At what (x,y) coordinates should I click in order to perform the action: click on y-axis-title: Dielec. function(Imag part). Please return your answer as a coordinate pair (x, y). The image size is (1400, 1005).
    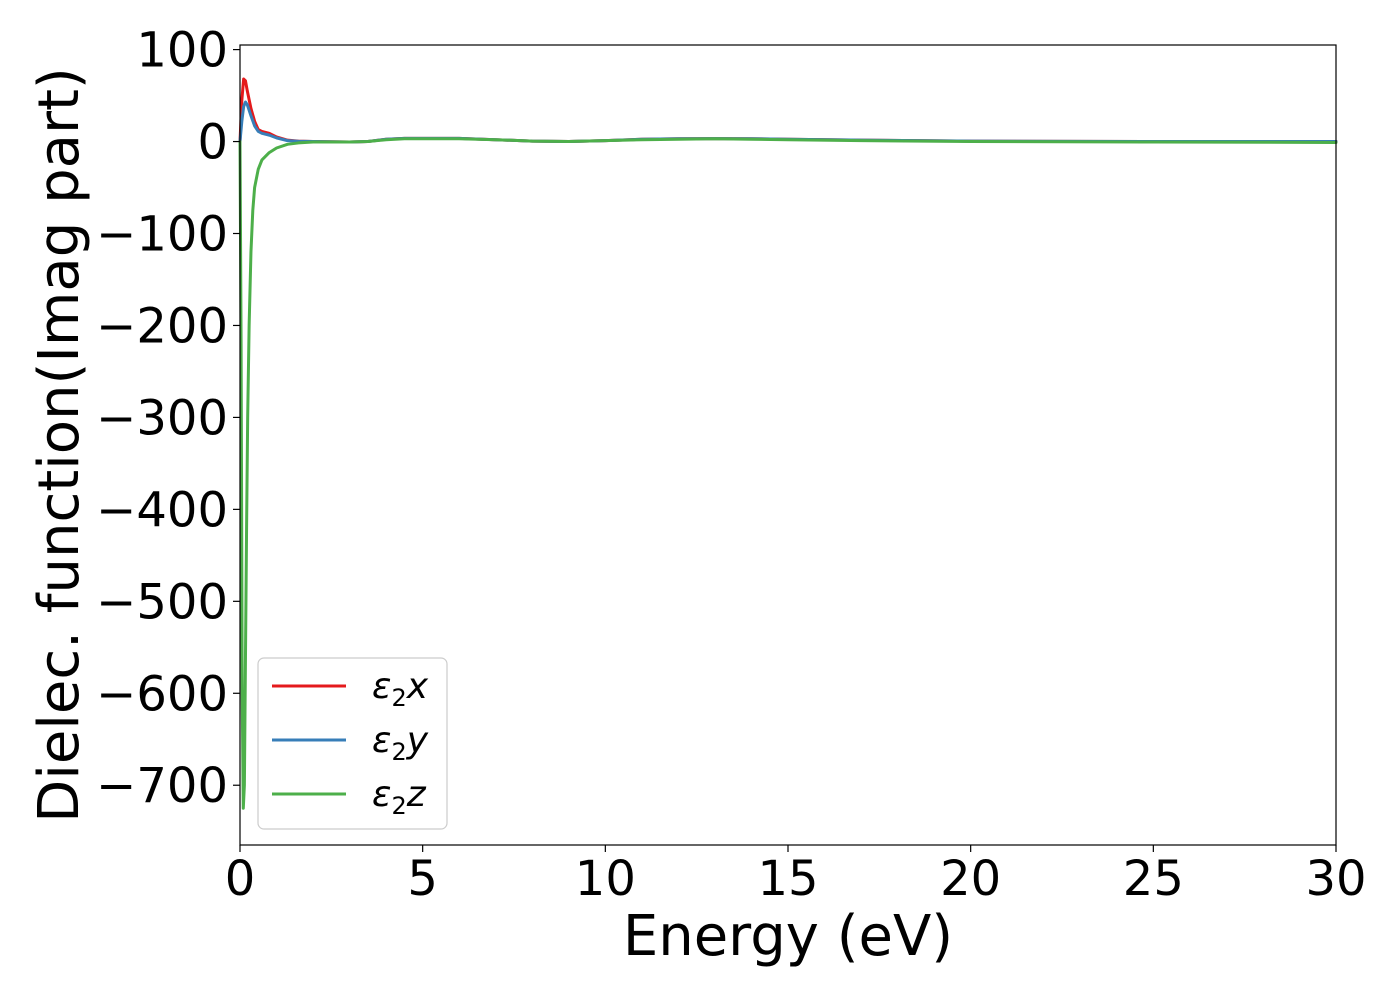
    Looking at the image, I should click on (59, 445).